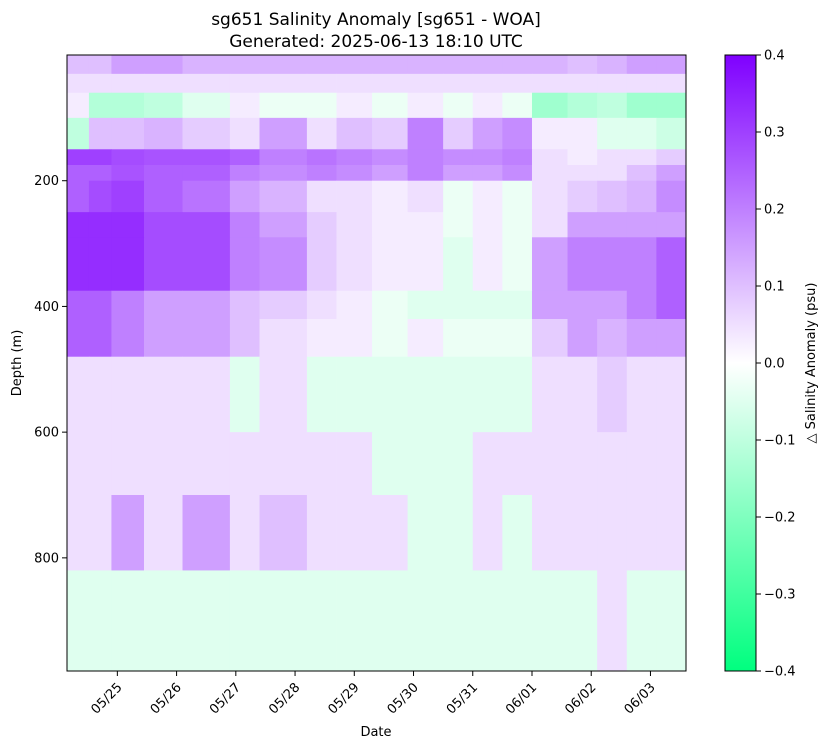 Image resolution: width=828 pixels, height=748 pixels. I want to click on x-tick-label: 05/29, so click(343, 698).